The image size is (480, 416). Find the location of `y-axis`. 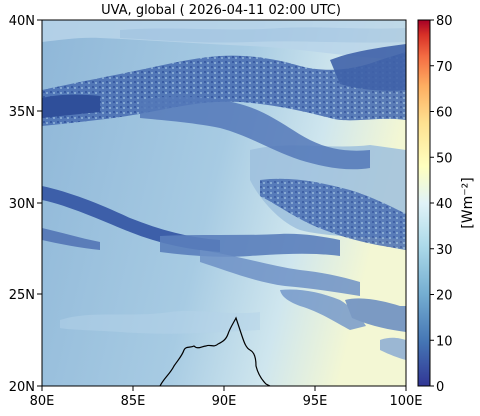

y-axis is located at coordinates (39, 203).